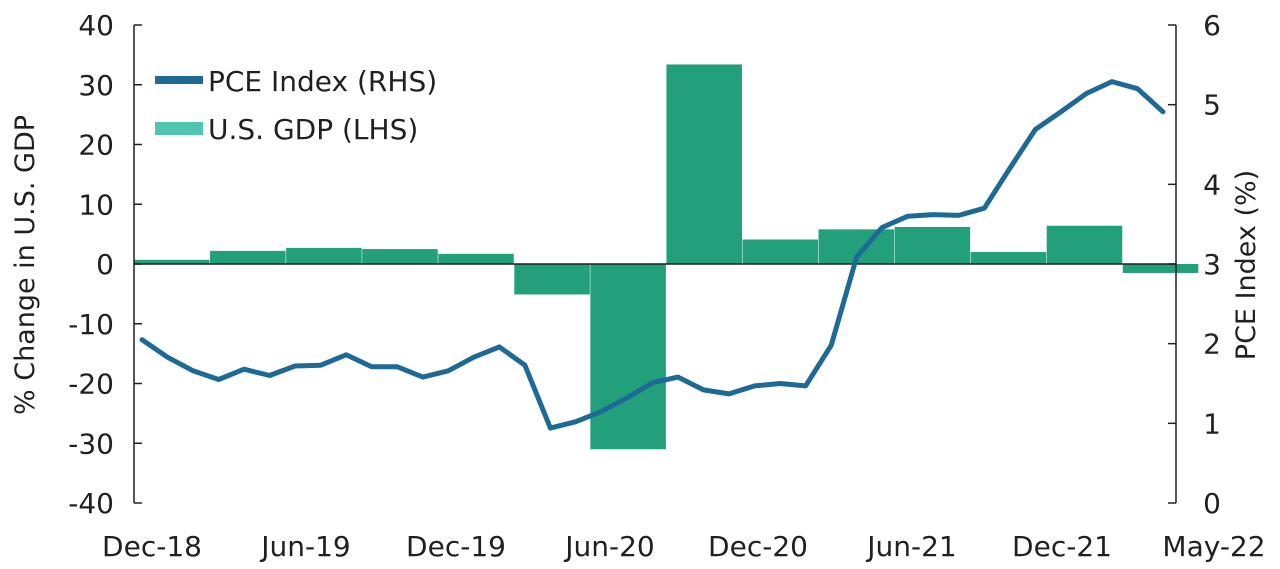 This screenshot has height=569, width=1280. What do you see at coordinates (1212, 344) in the screenshot?
I see `right-tick-label: 2` at bounding box center [1212, 344].